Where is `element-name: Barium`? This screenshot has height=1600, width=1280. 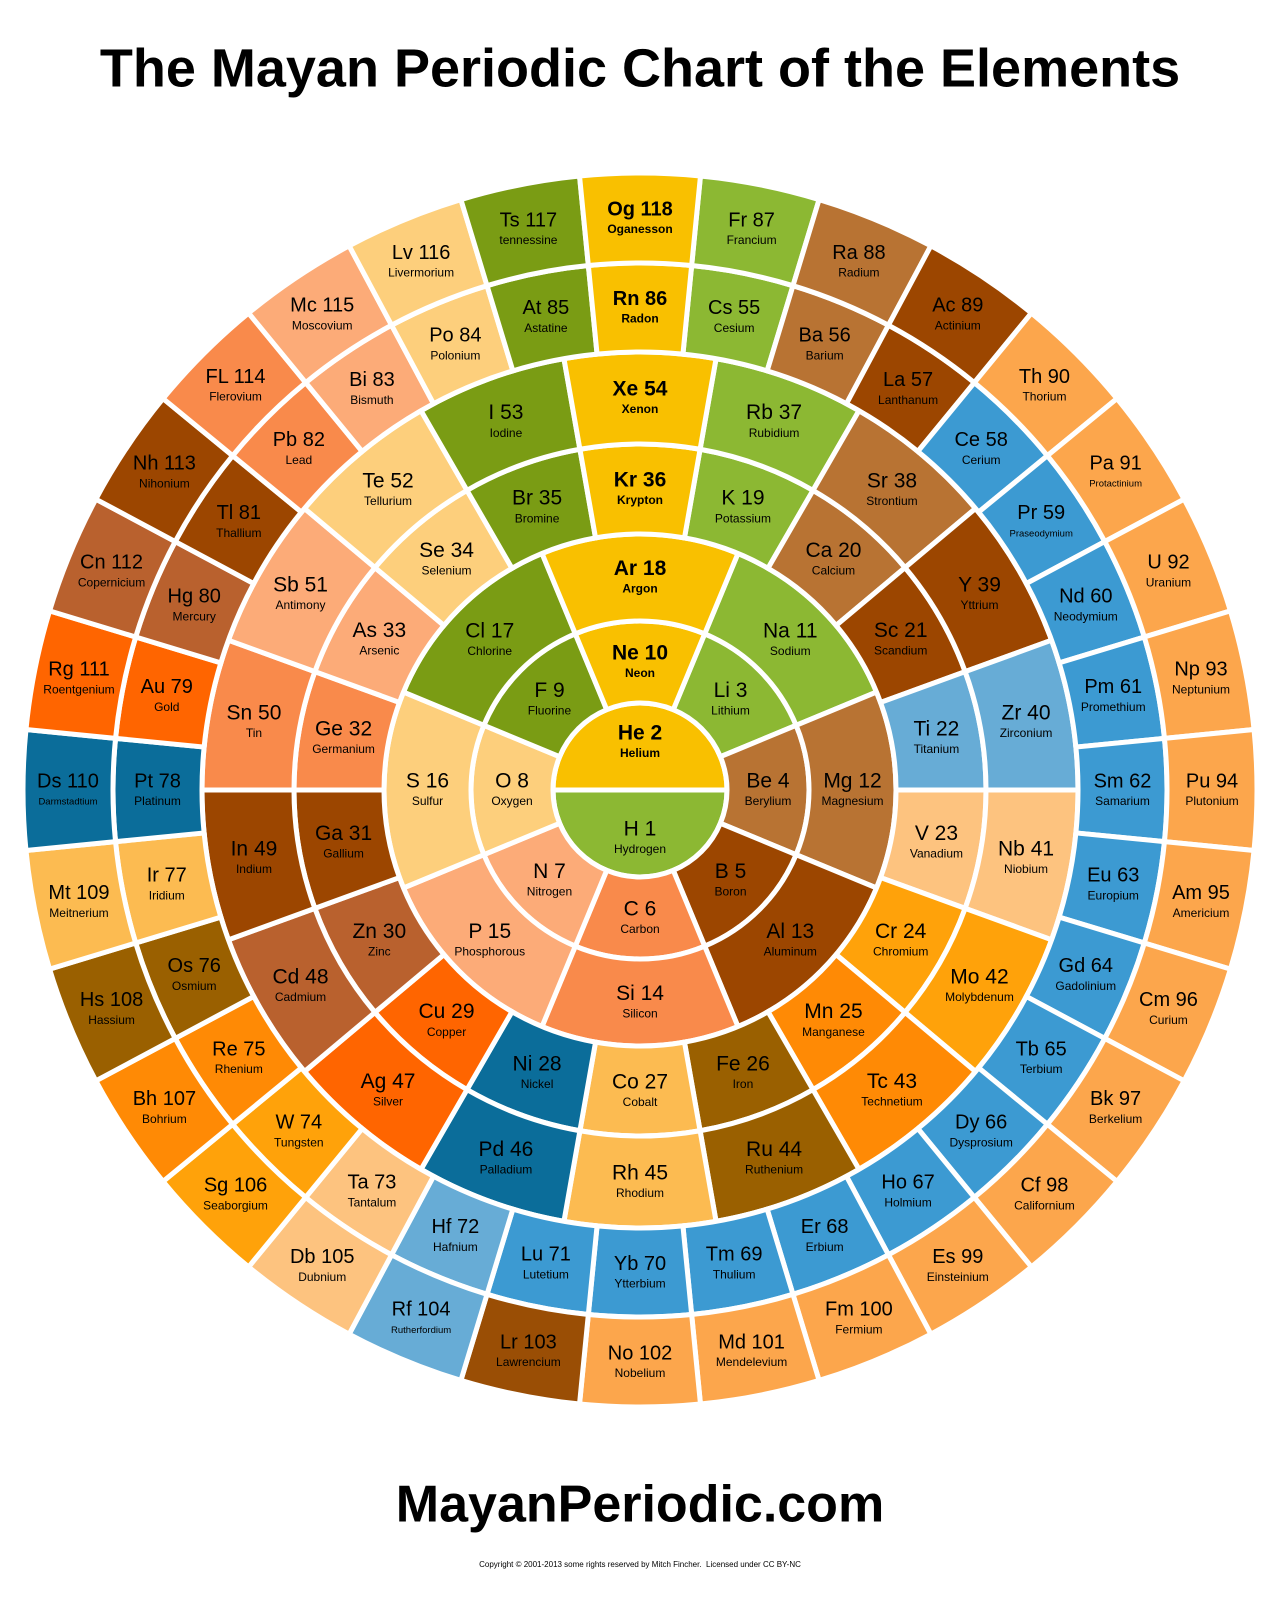
element-name: Barium is located at coordinates (825, 355).